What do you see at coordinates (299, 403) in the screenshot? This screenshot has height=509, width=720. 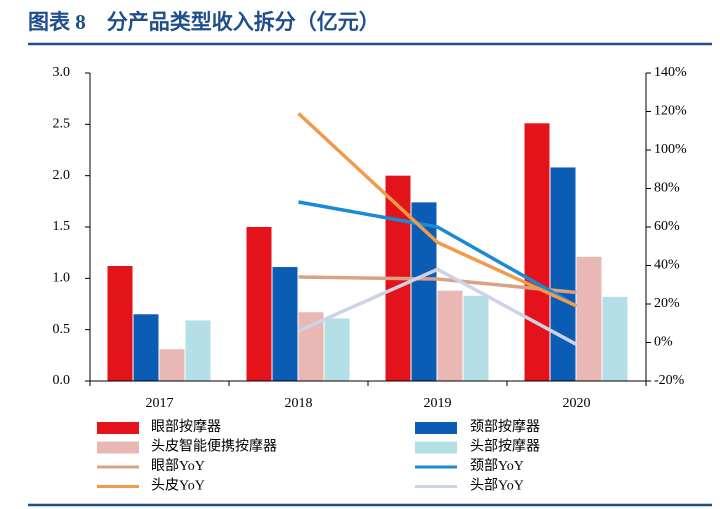 I see `x-tick-label: 2018` at bounding box center [299, 403].